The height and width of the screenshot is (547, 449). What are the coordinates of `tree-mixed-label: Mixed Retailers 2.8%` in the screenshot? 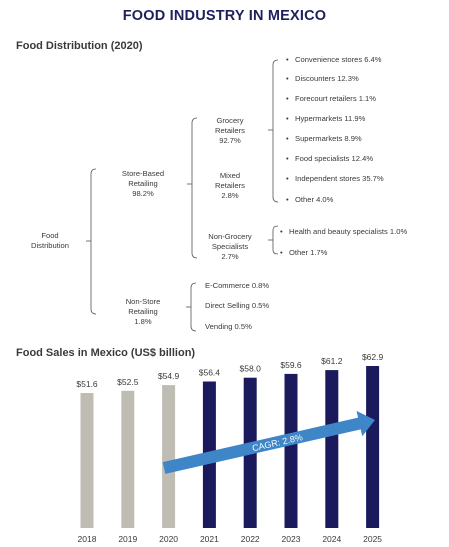 It's located at (230, 185).